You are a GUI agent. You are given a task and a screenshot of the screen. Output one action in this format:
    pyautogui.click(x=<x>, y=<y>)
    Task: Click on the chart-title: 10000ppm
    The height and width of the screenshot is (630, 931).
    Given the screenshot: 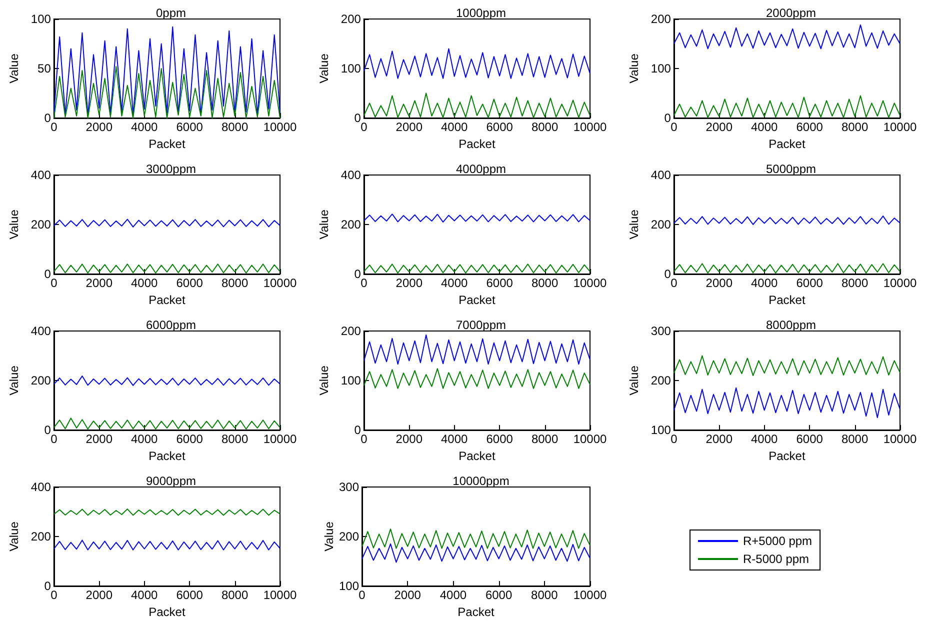 What is the action you would take?
    pyautogui.click(x=481, y=481)
    